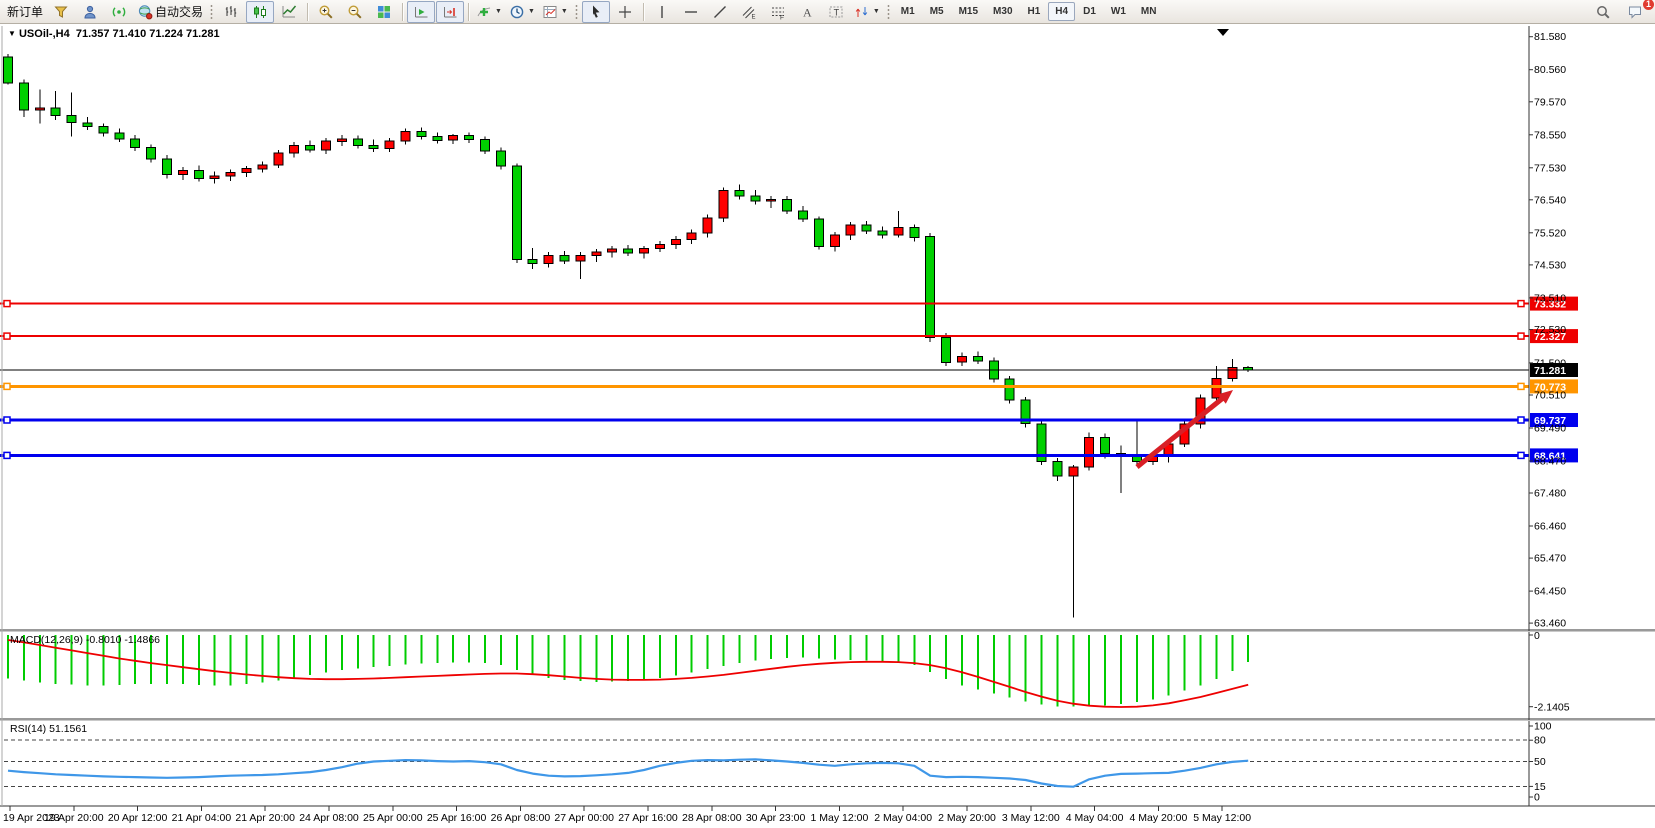 The image size is (1655, 828). I want to click on crosshair-icon, so click(625, 12).